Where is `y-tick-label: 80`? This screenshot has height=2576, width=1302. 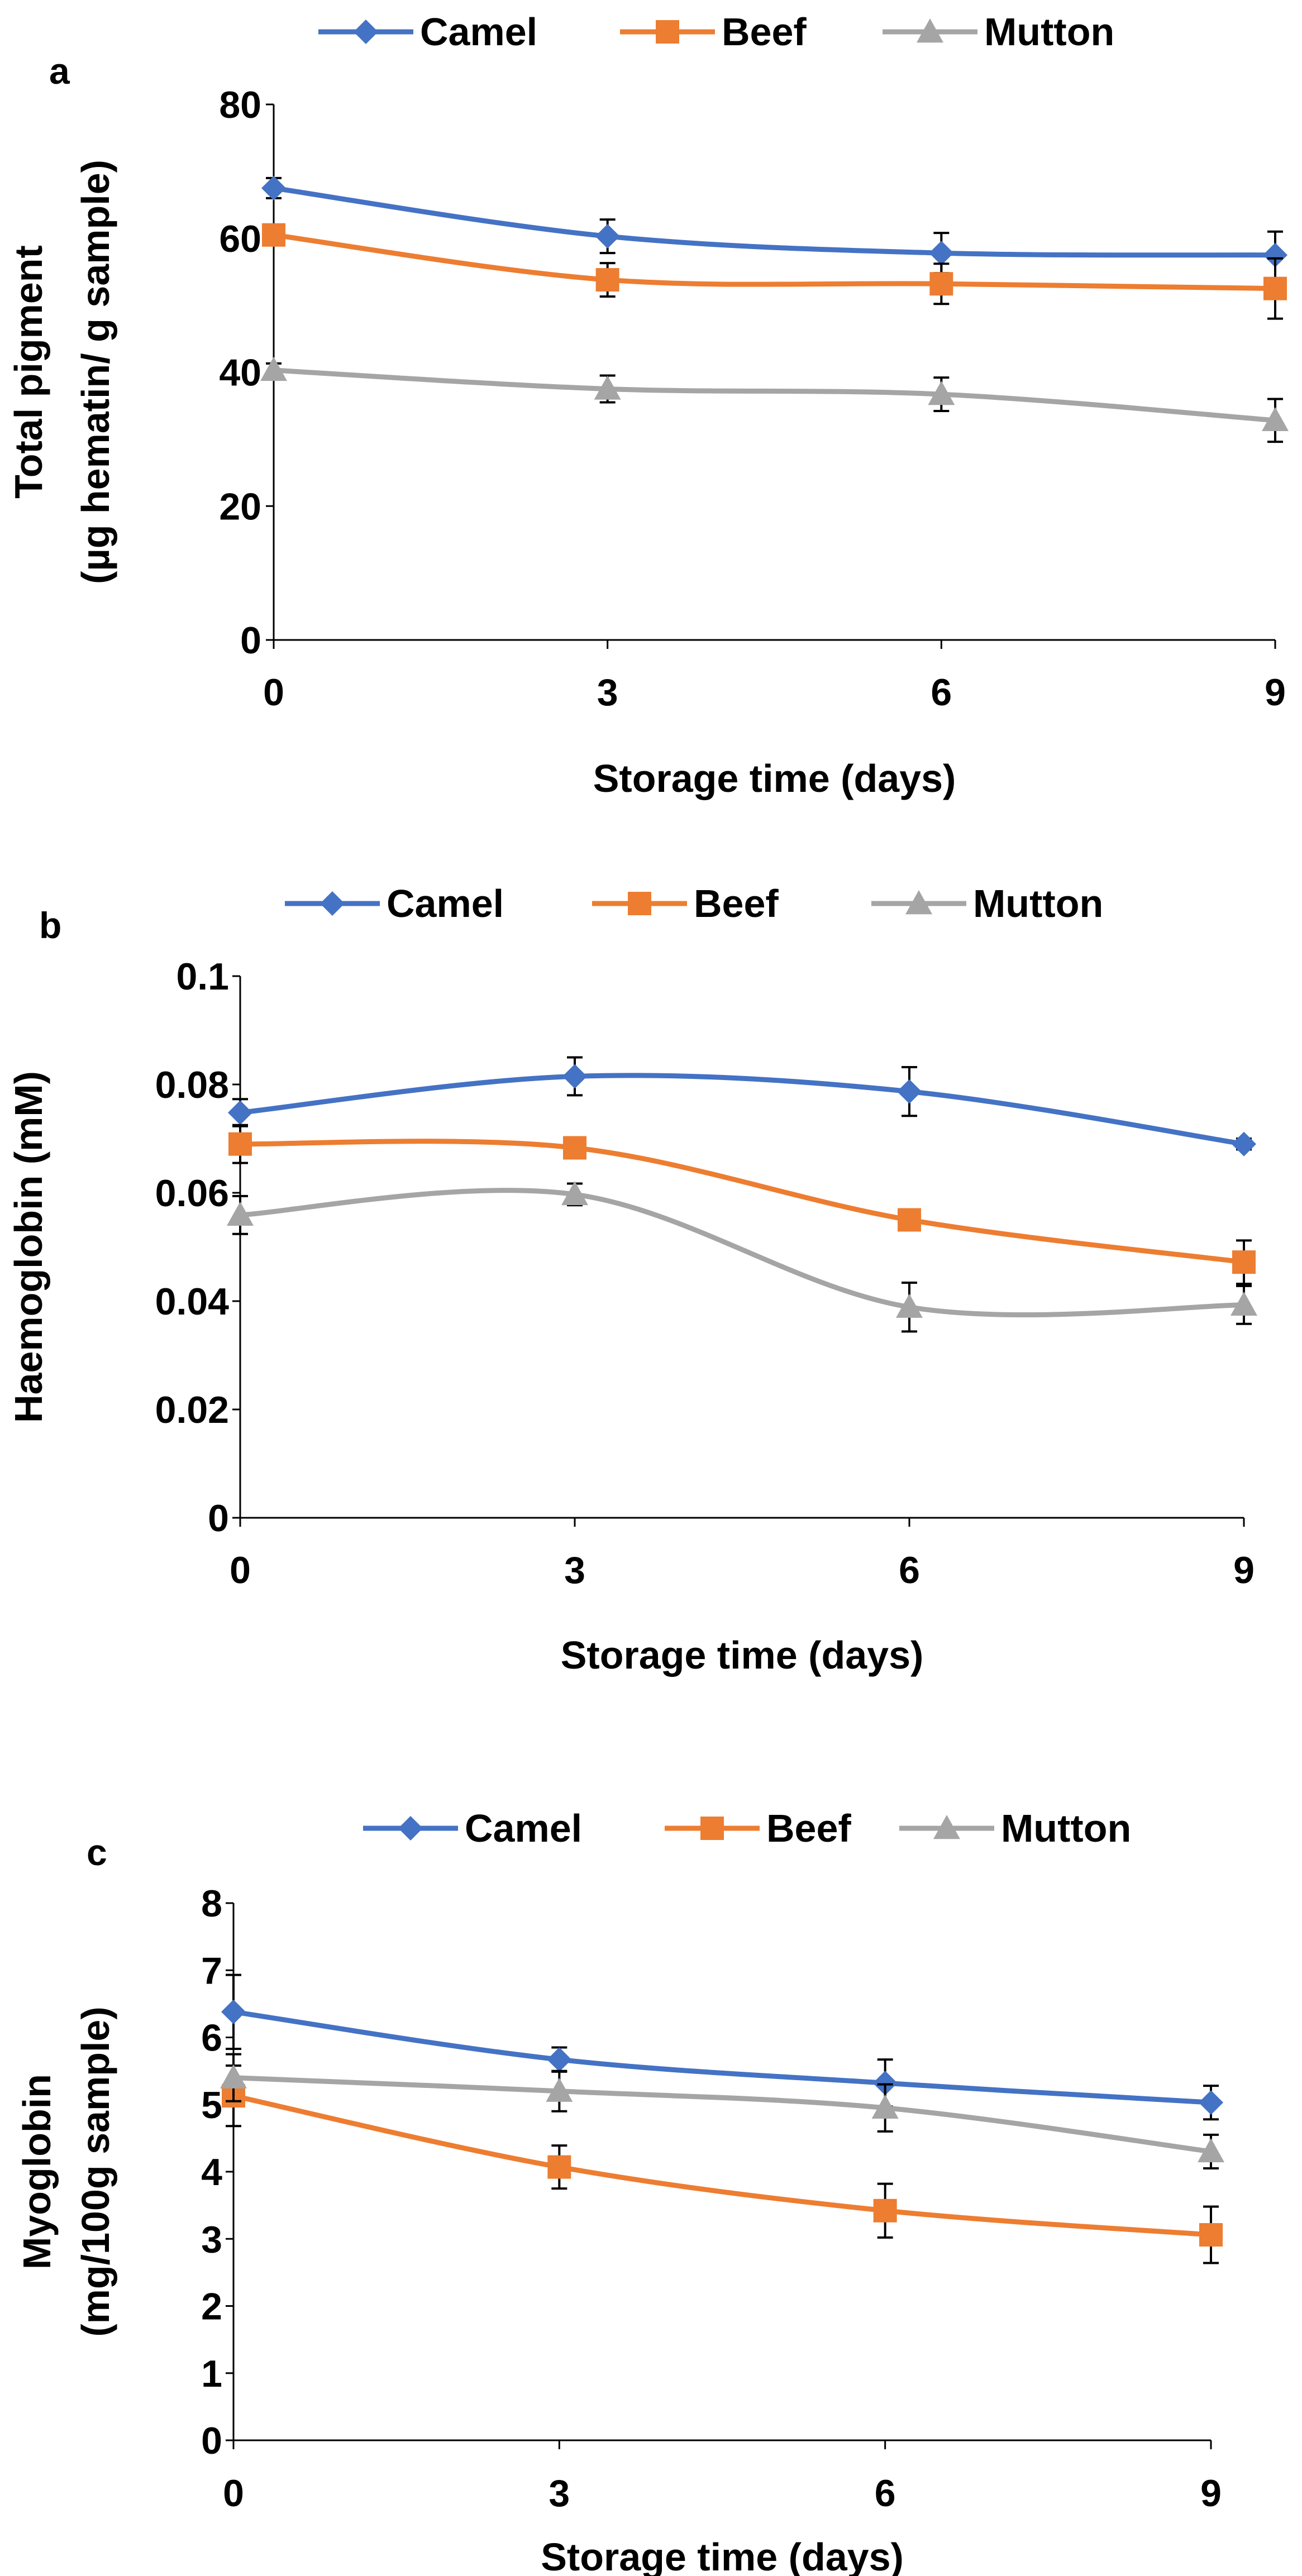
y-tick-label: 80 is located at coordinates (240, 105).